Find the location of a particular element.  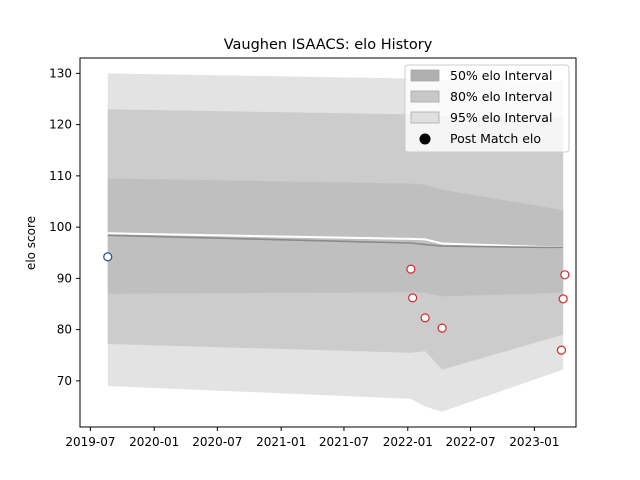

legend-marker-post-match is located at coordinates (425, 139).